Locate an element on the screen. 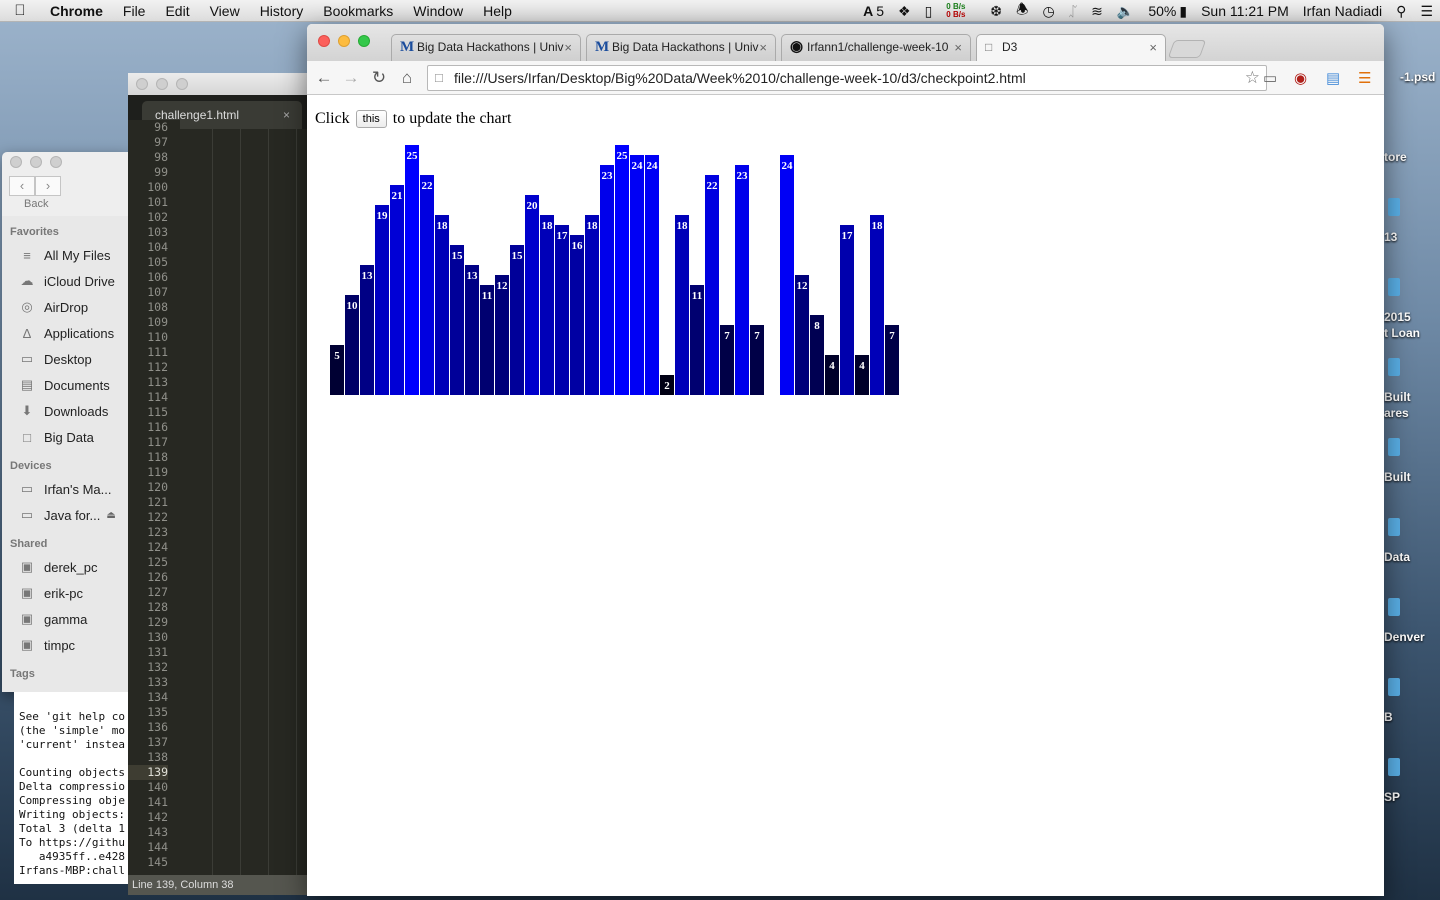 The width and height of the screenshot is (1440, 900). line-number: 139 is located at coordinates (148, 772).